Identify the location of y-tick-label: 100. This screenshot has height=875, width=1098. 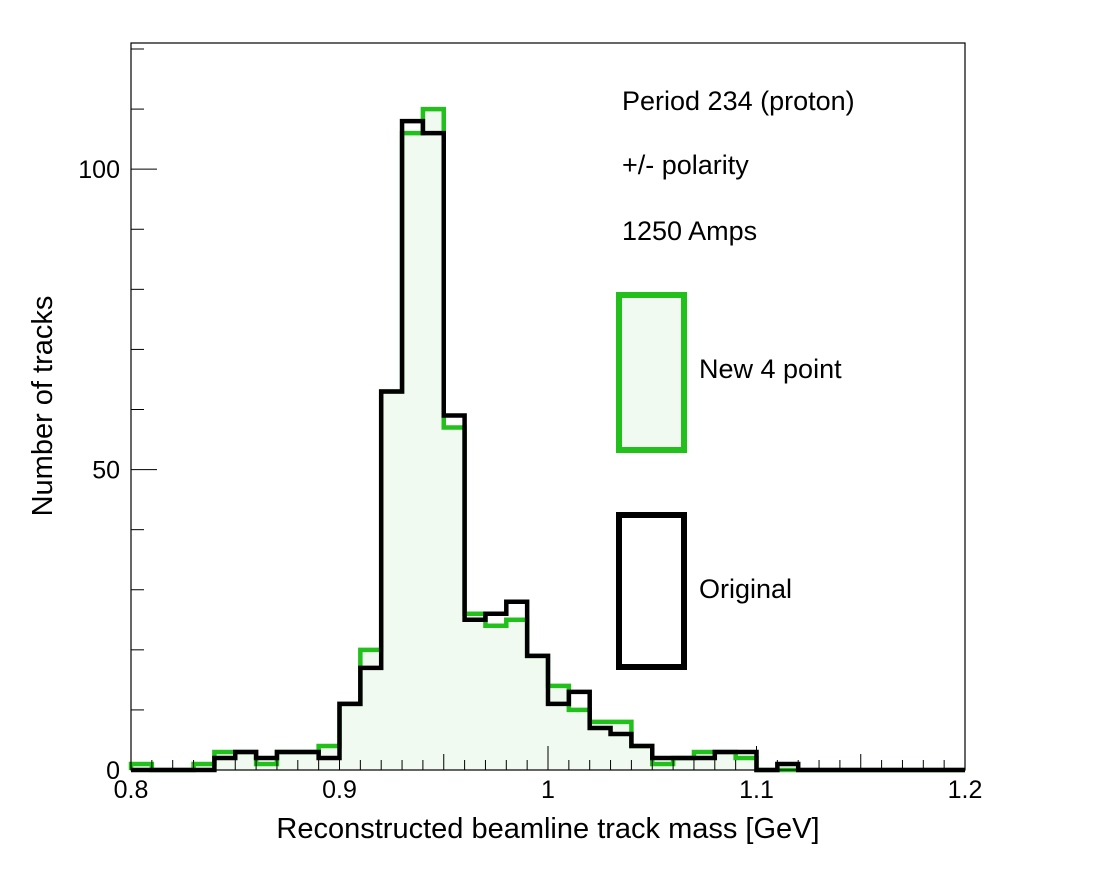
(99, 170).